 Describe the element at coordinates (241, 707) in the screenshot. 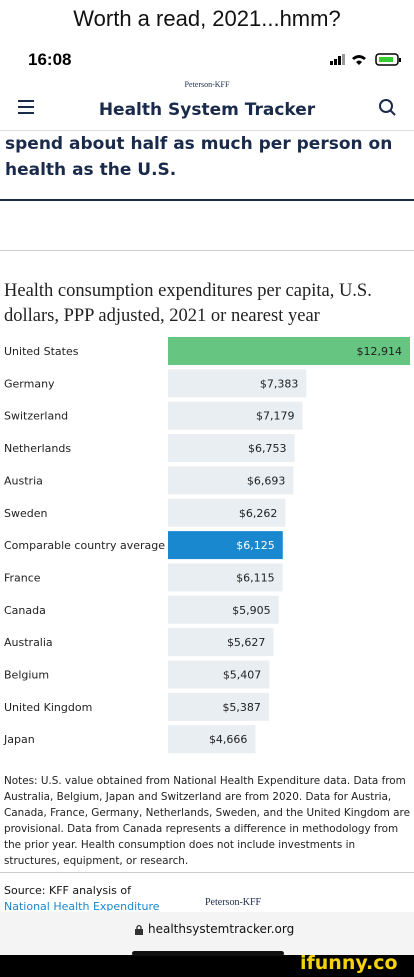

I see `value-label: $5,387` at that location.